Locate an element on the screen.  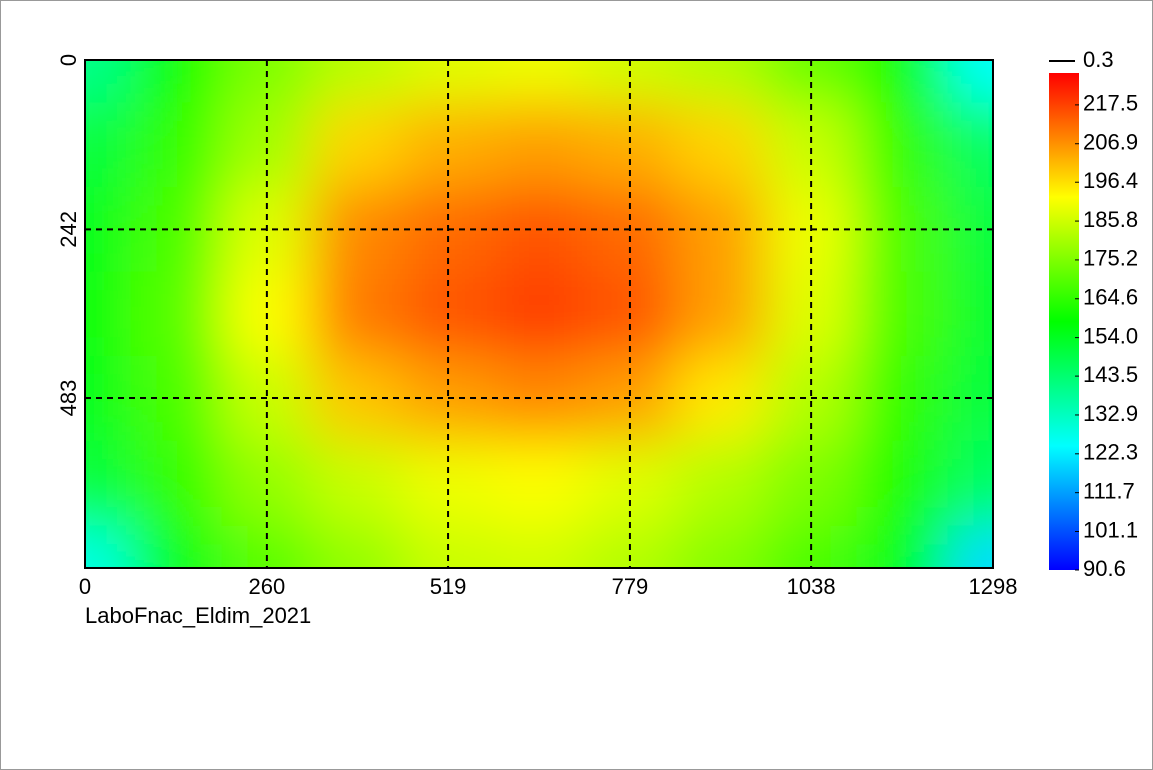
x-tick-label: 779 is located at coordinates (630, 586).